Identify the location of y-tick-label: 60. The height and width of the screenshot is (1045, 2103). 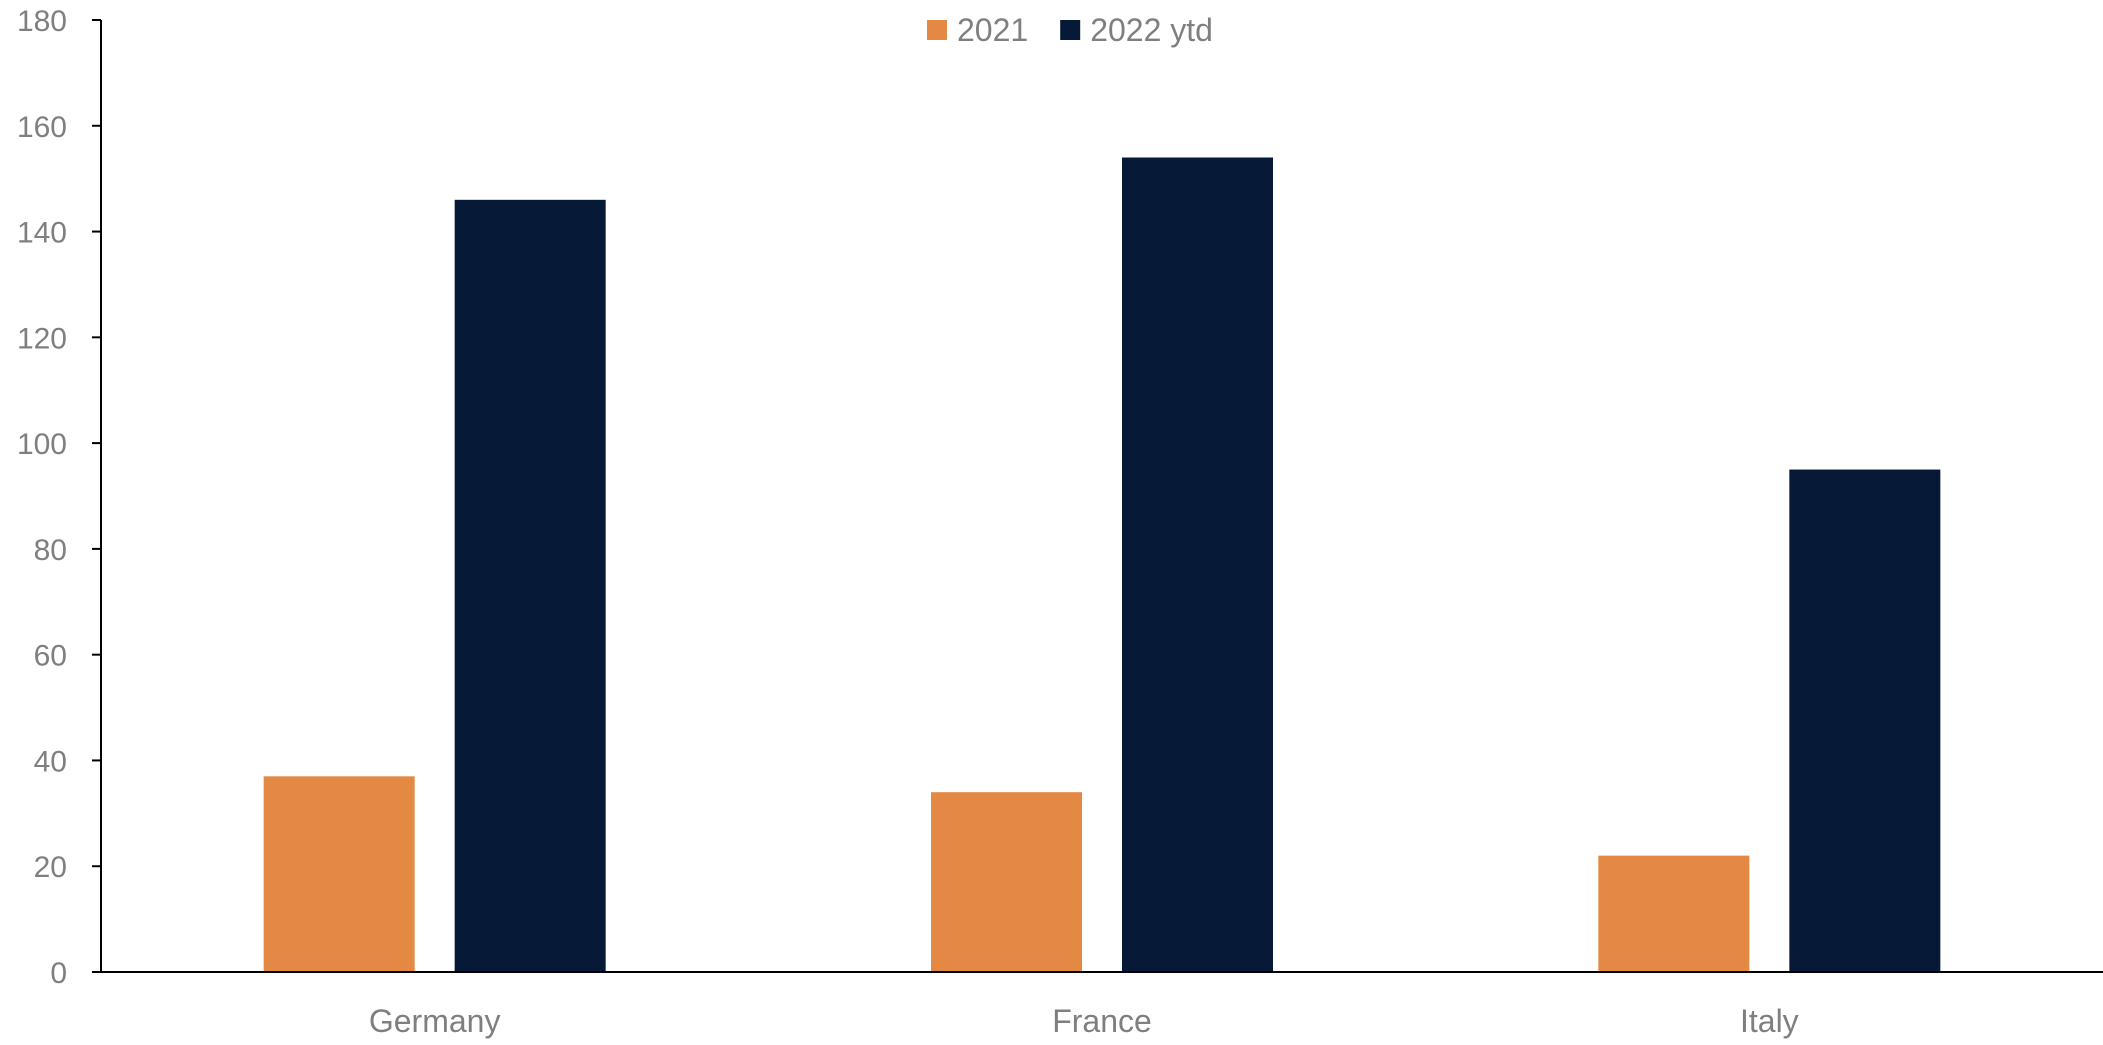
(50, 656).